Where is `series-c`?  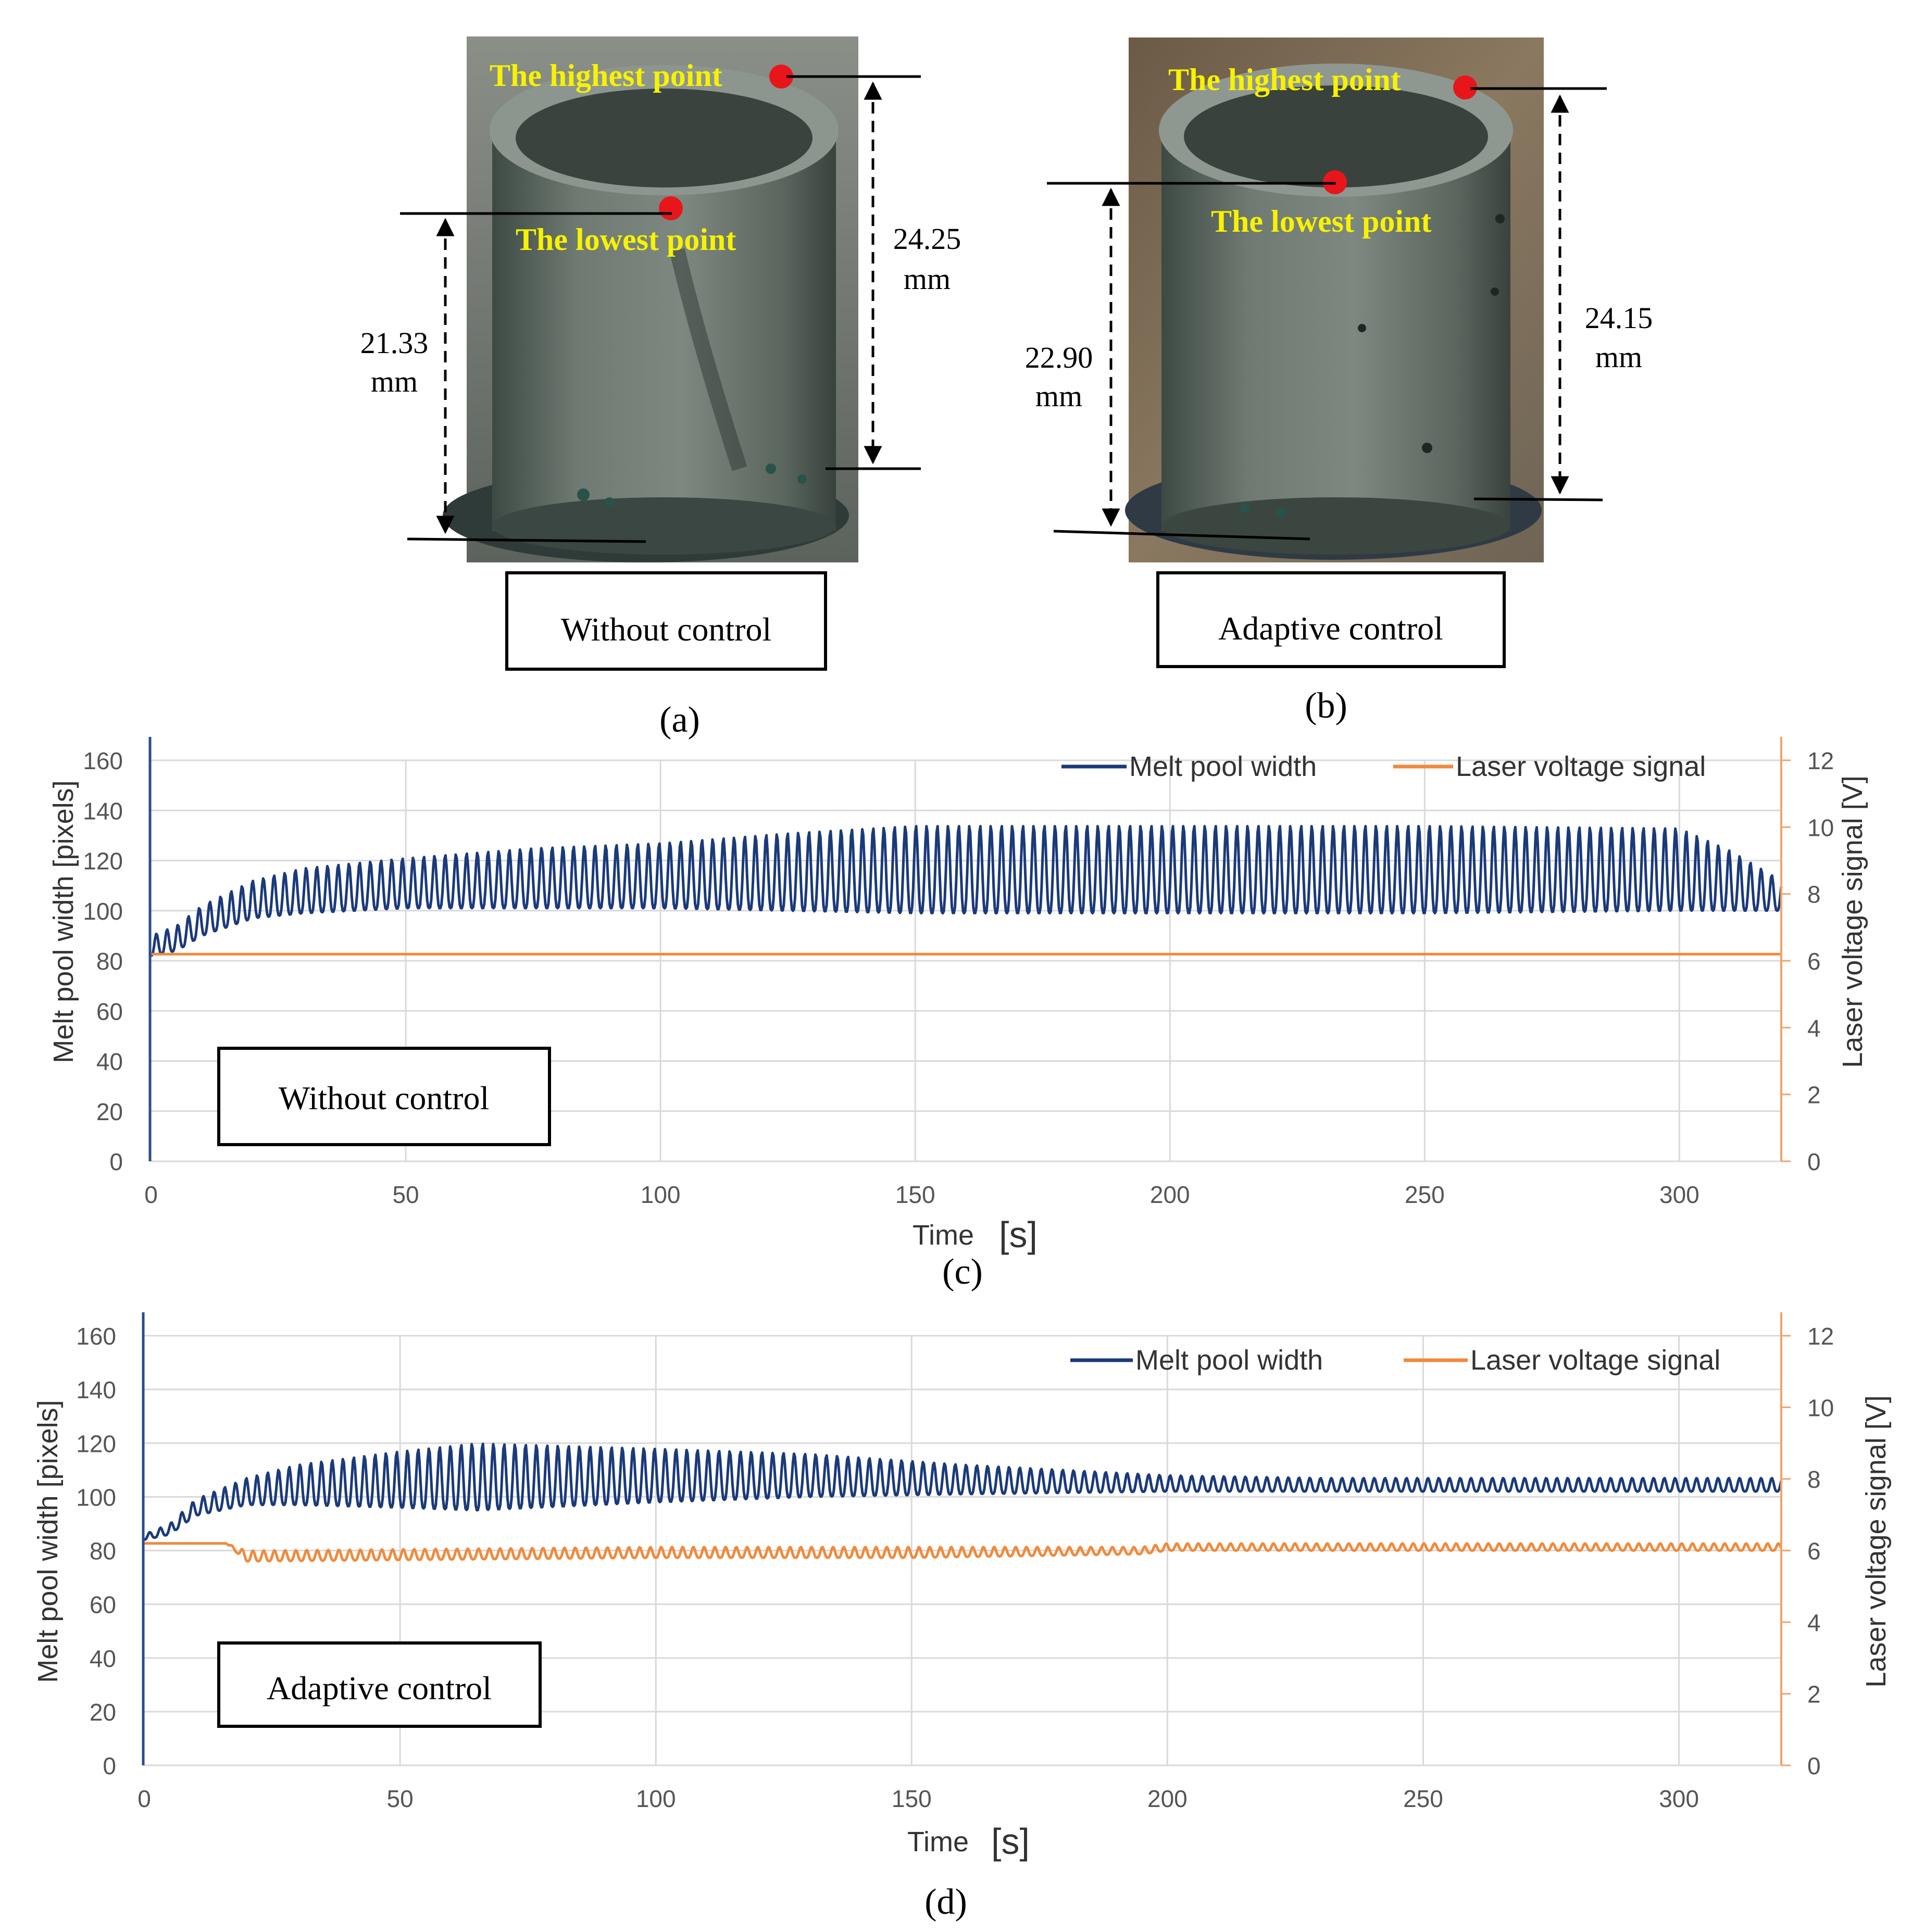
series-c is located at coordinates (967, 891).